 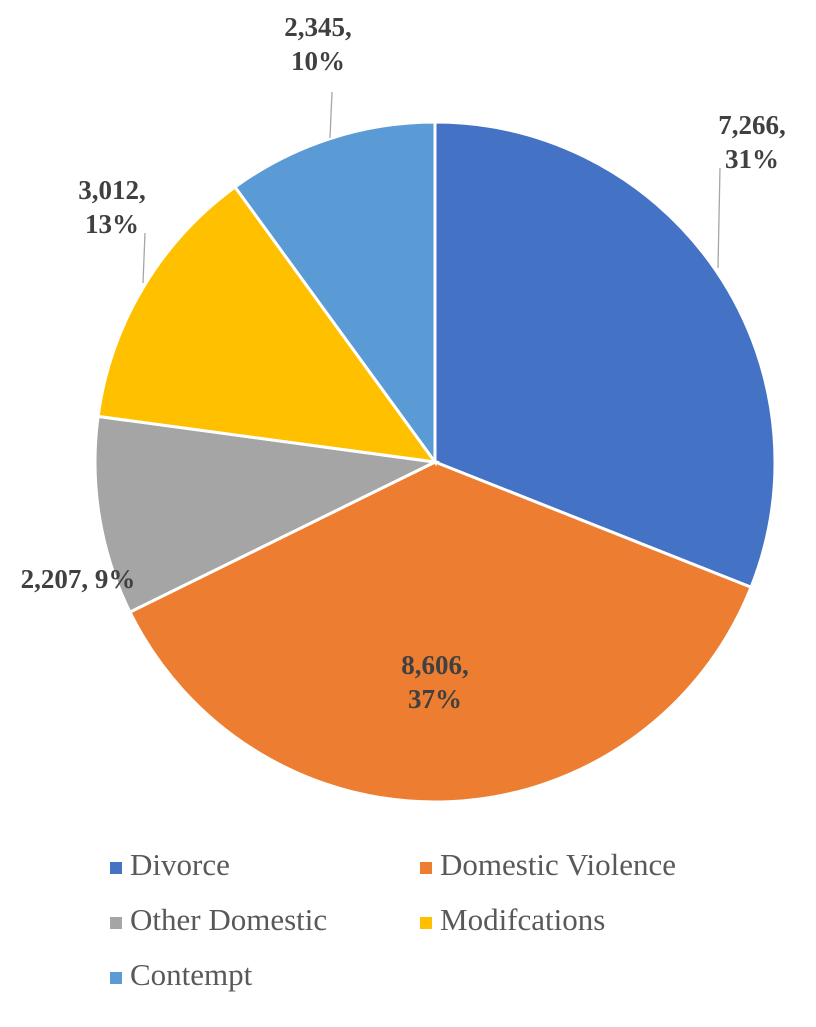 I want to click on data-label: 2,207, 9%, so click(x=78, y=579).